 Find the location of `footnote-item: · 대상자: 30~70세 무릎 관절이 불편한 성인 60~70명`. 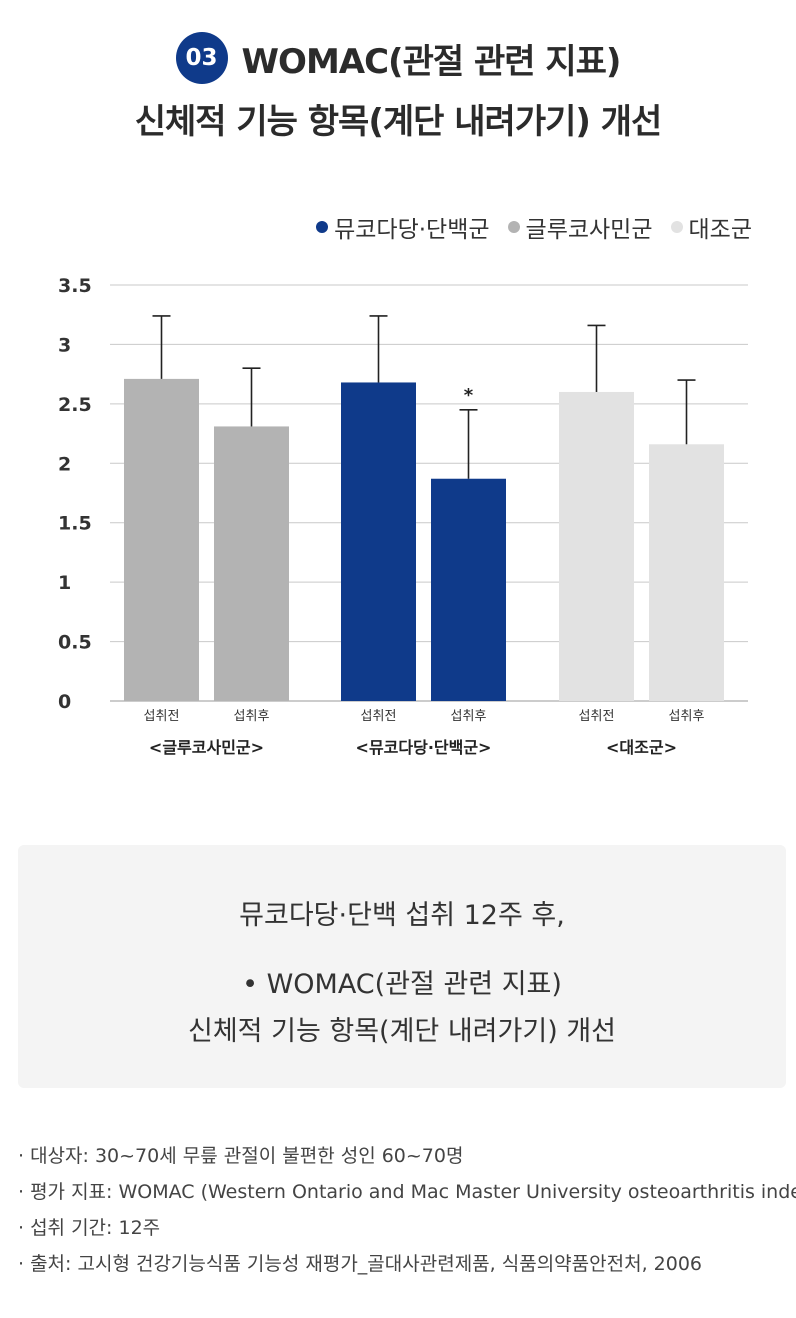

footnote-item: · 대상자: 30~70세 무릎 관절이 불편한 성인 60~70명 is located at coordinates (241, 1156).